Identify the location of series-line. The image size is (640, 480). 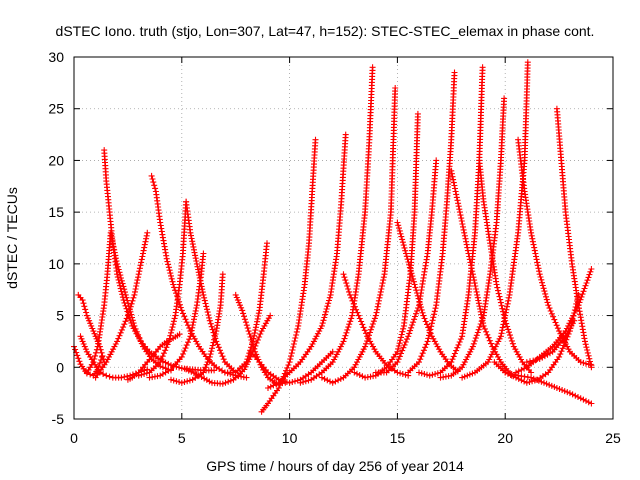
(574, 238).